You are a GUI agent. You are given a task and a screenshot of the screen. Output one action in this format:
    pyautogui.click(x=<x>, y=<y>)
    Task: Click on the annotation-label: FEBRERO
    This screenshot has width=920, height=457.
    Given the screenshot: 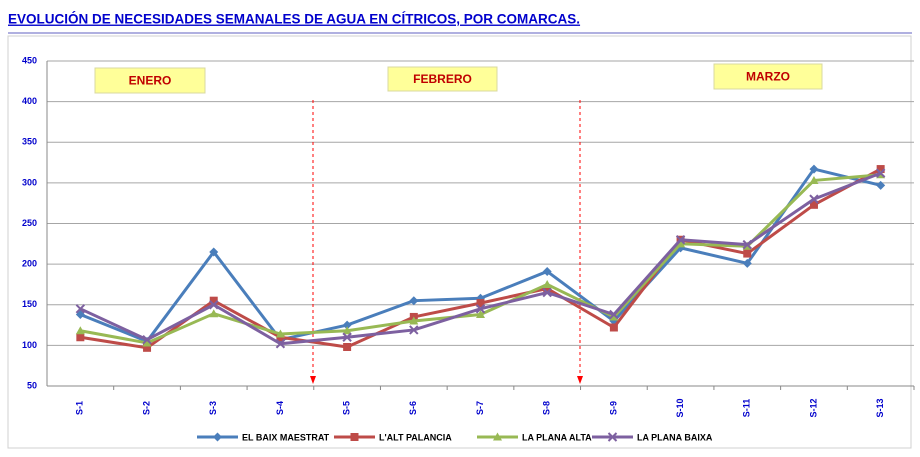 What is the action you would take?
    pyautogui.click(x=442, y=79)
    